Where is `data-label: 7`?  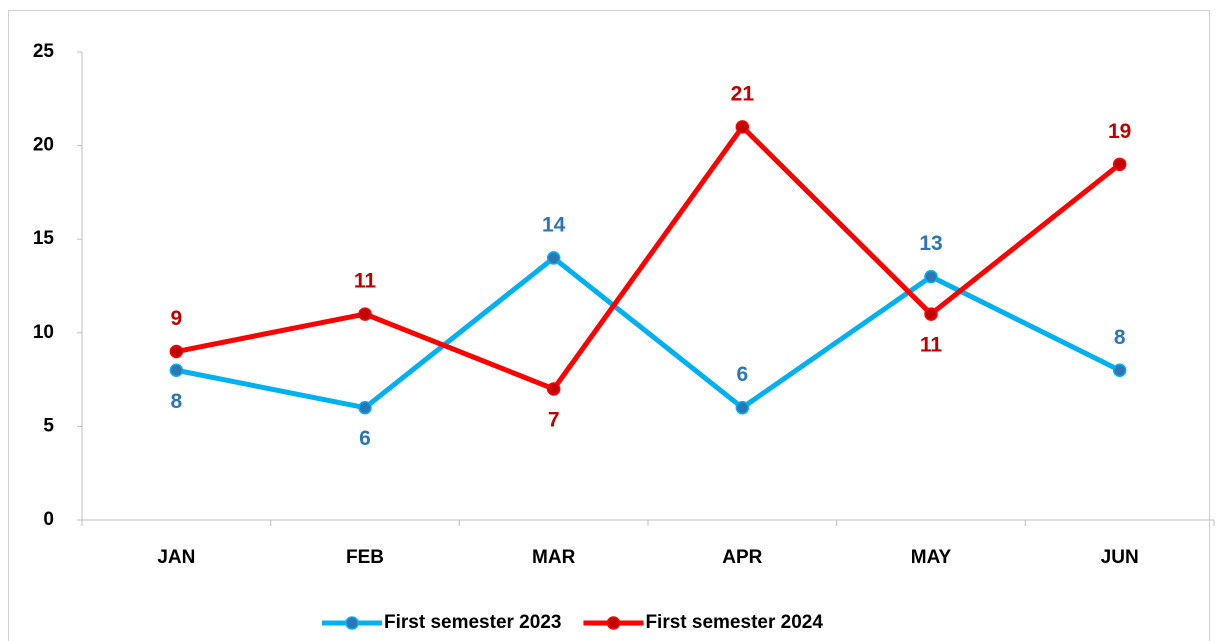 data-label: 7 is located at coordinates (554, 420).